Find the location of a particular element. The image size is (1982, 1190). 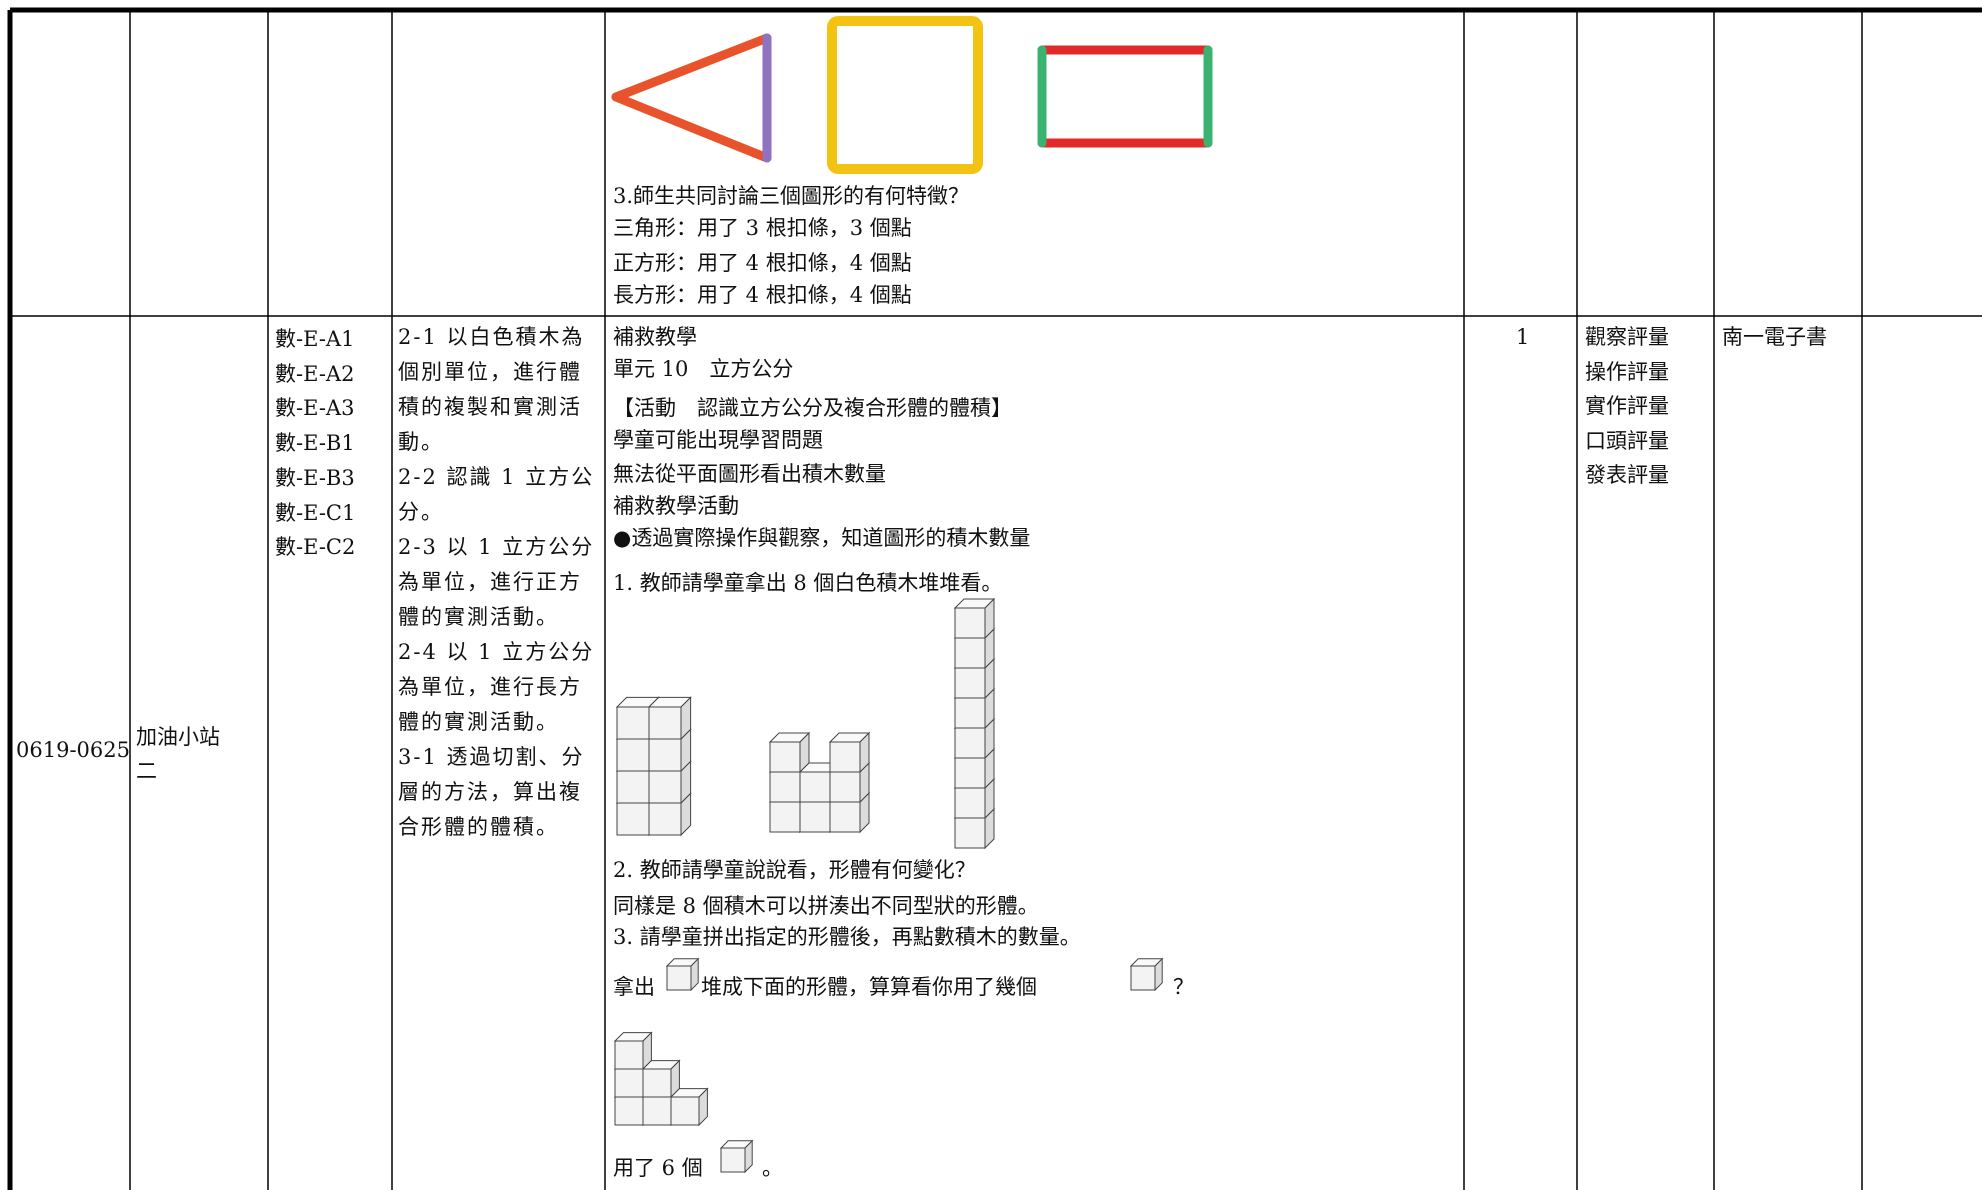

assessment: 操作評量 is located at coordinates (1627, 371).